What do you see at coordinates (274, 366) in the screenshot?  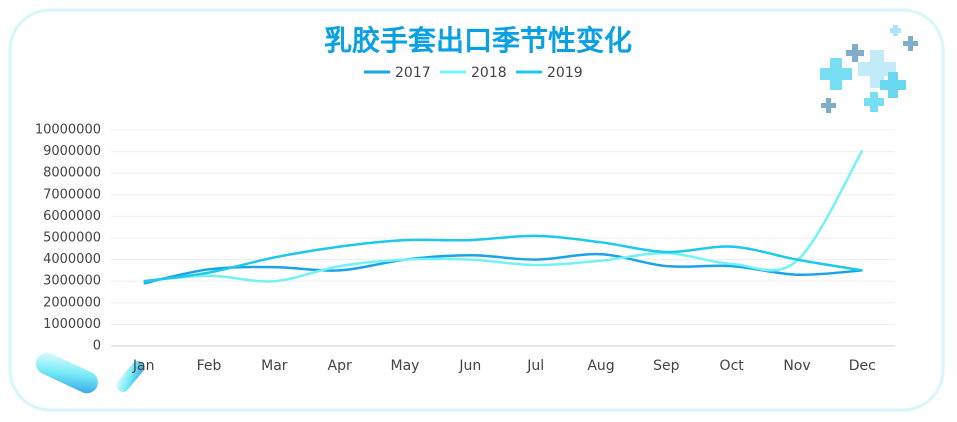 I see `x-tick-label: Mar` at bounding box center [274, 366].